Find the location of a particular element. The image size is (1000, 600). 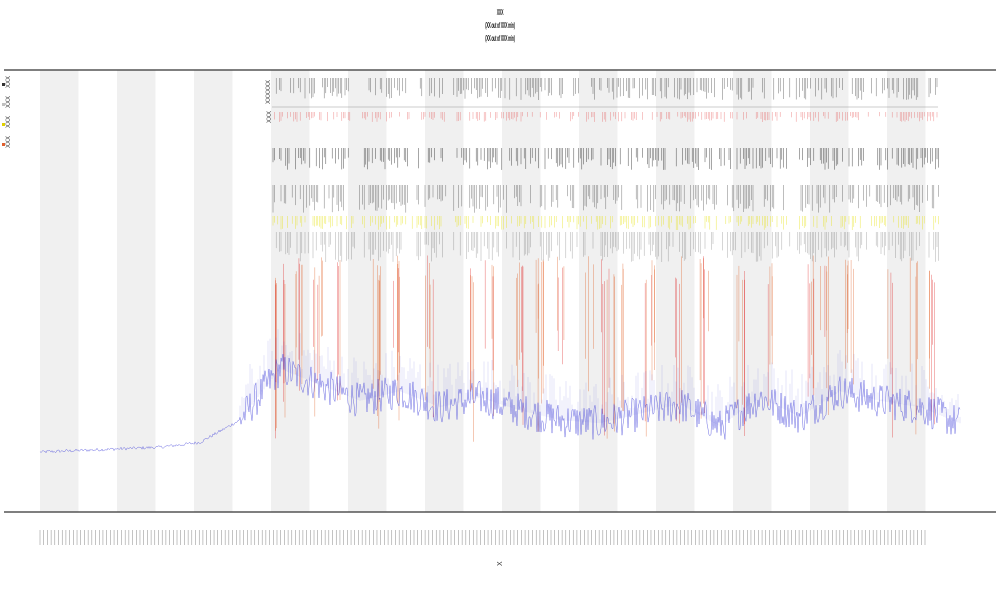

chart-legend: XXX XXX XXX XXX is located at coordinates (9, 117).